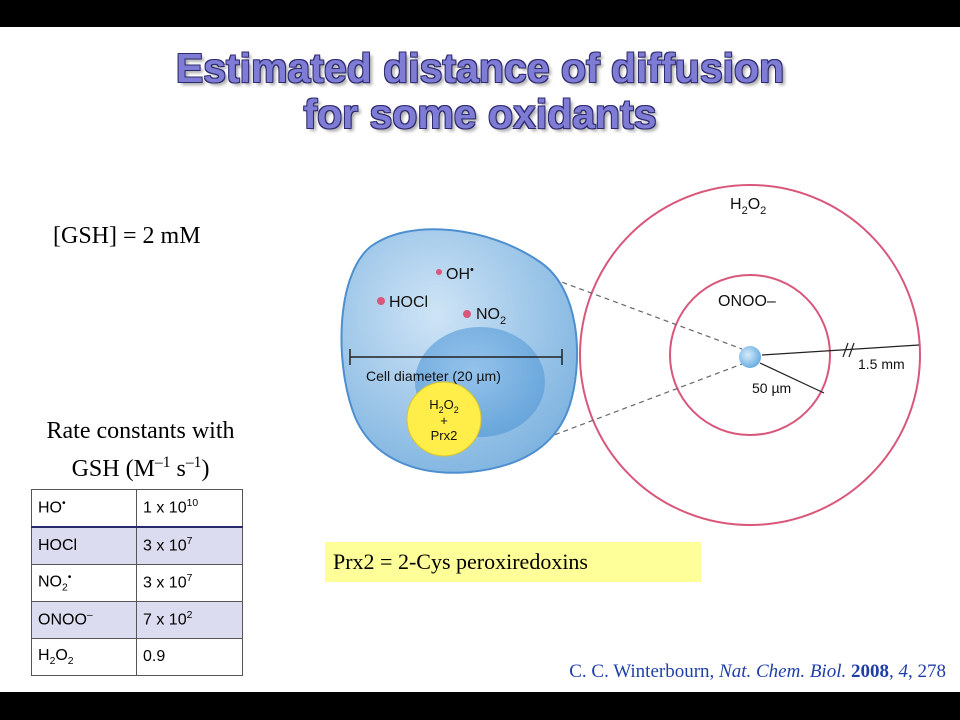 This screenshot has height=720, width=960. I want to click on rate-base: 1 x 10, so click(165, 508).